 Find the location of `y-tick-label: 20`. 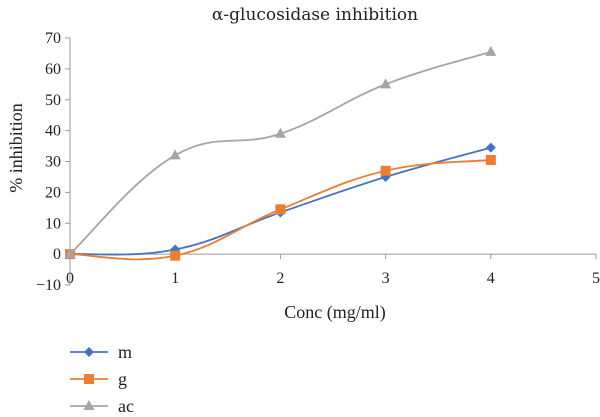

y-tick-label: 20 is located at coordinates (53, 192).